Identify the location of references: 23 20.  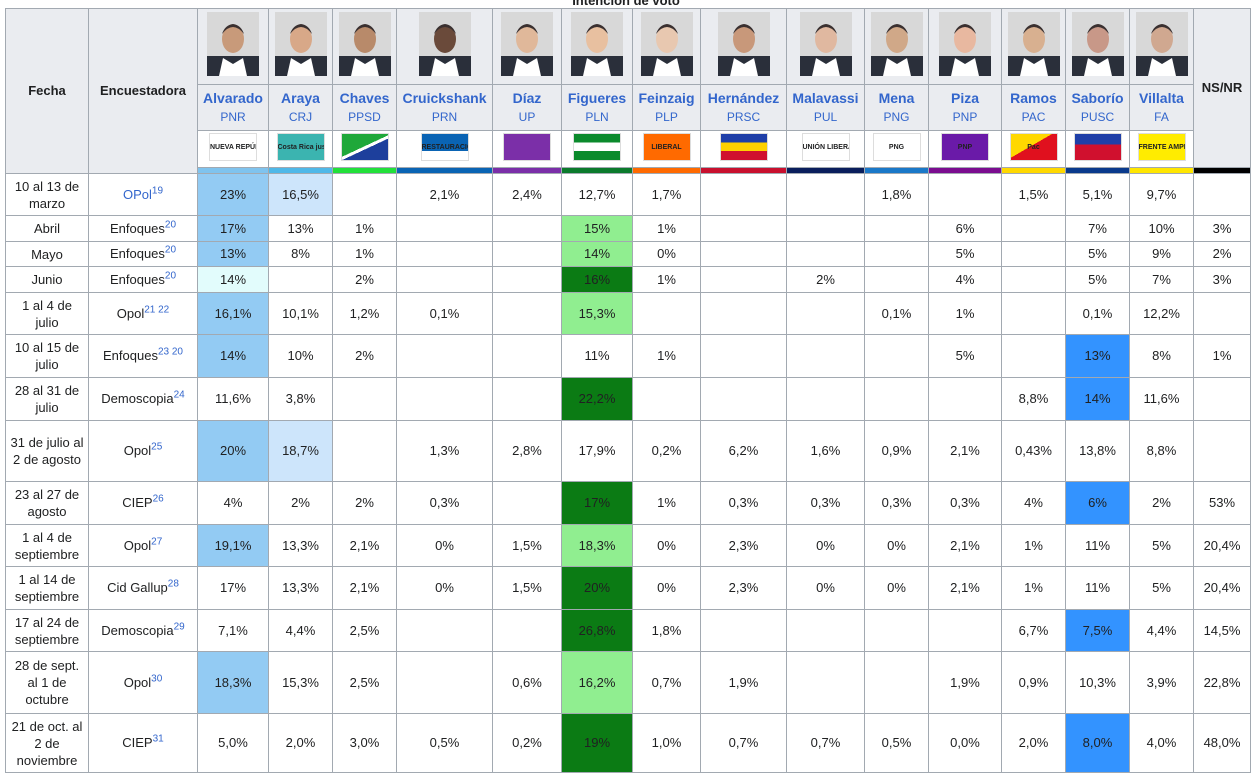
(170, 352).